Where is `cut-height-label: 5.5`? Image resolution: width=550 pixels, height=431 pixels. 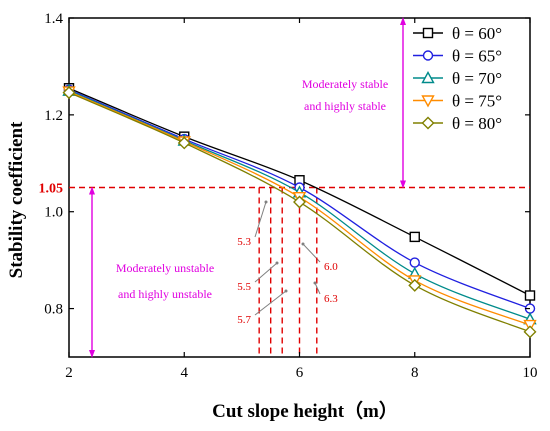 cut-height-label: 5.5 is located at coordinates (244, 287).